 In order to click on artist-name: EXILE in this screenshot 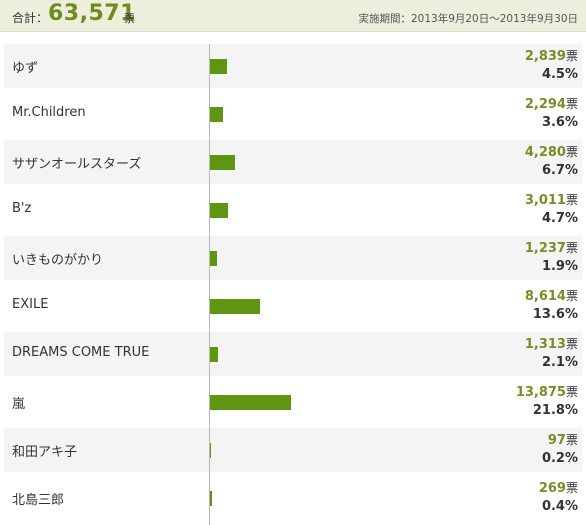, I will do `click(30, 304)`.